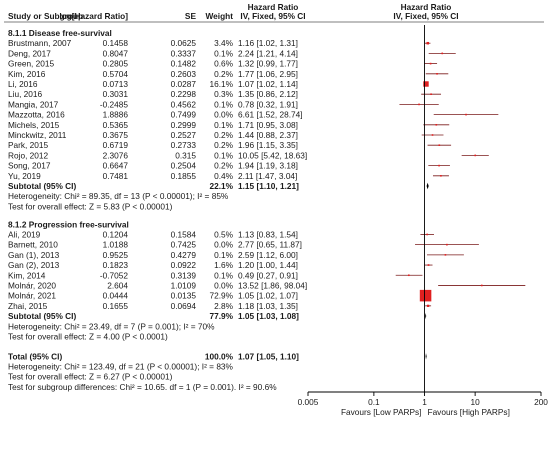 Image resolution: width=550 pixels, height=452 pixels. I want to click on study-log-hr: 0.0713, so click(116, 84).